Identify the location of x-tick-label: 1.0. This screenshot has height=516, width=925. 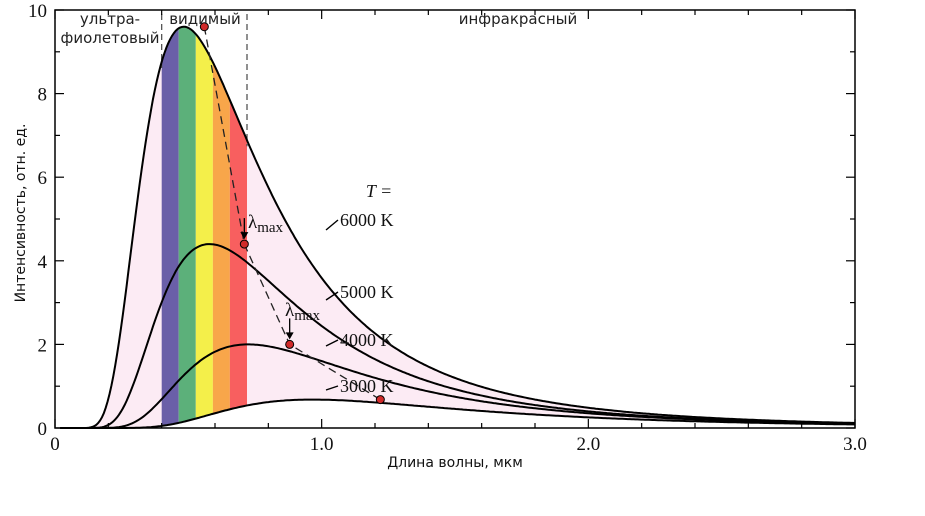
(322, 444).